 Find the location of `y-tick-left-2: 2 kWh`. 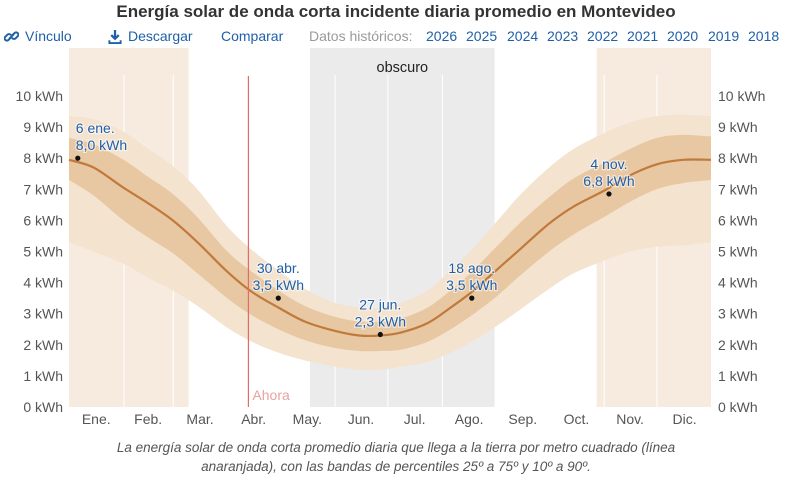

y-tick-left-2: 2 kWh is located at coordinates (43, 345).